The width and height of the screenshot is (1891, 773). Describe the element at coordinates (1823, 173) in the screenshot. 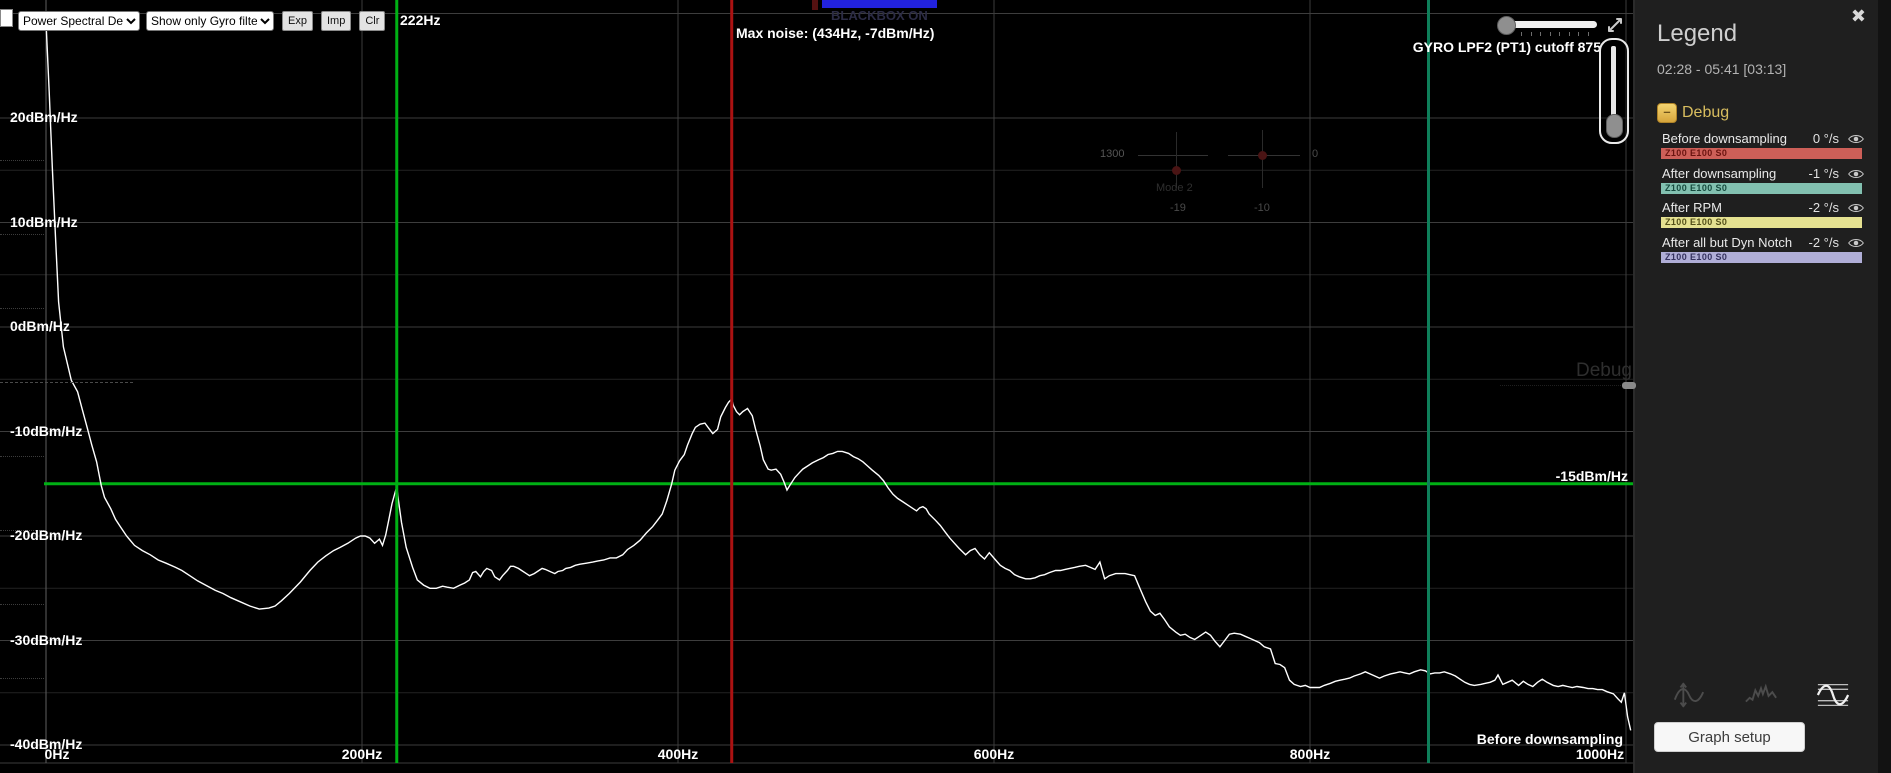

I see `legend-entry-value: -1 °/s` at that location.